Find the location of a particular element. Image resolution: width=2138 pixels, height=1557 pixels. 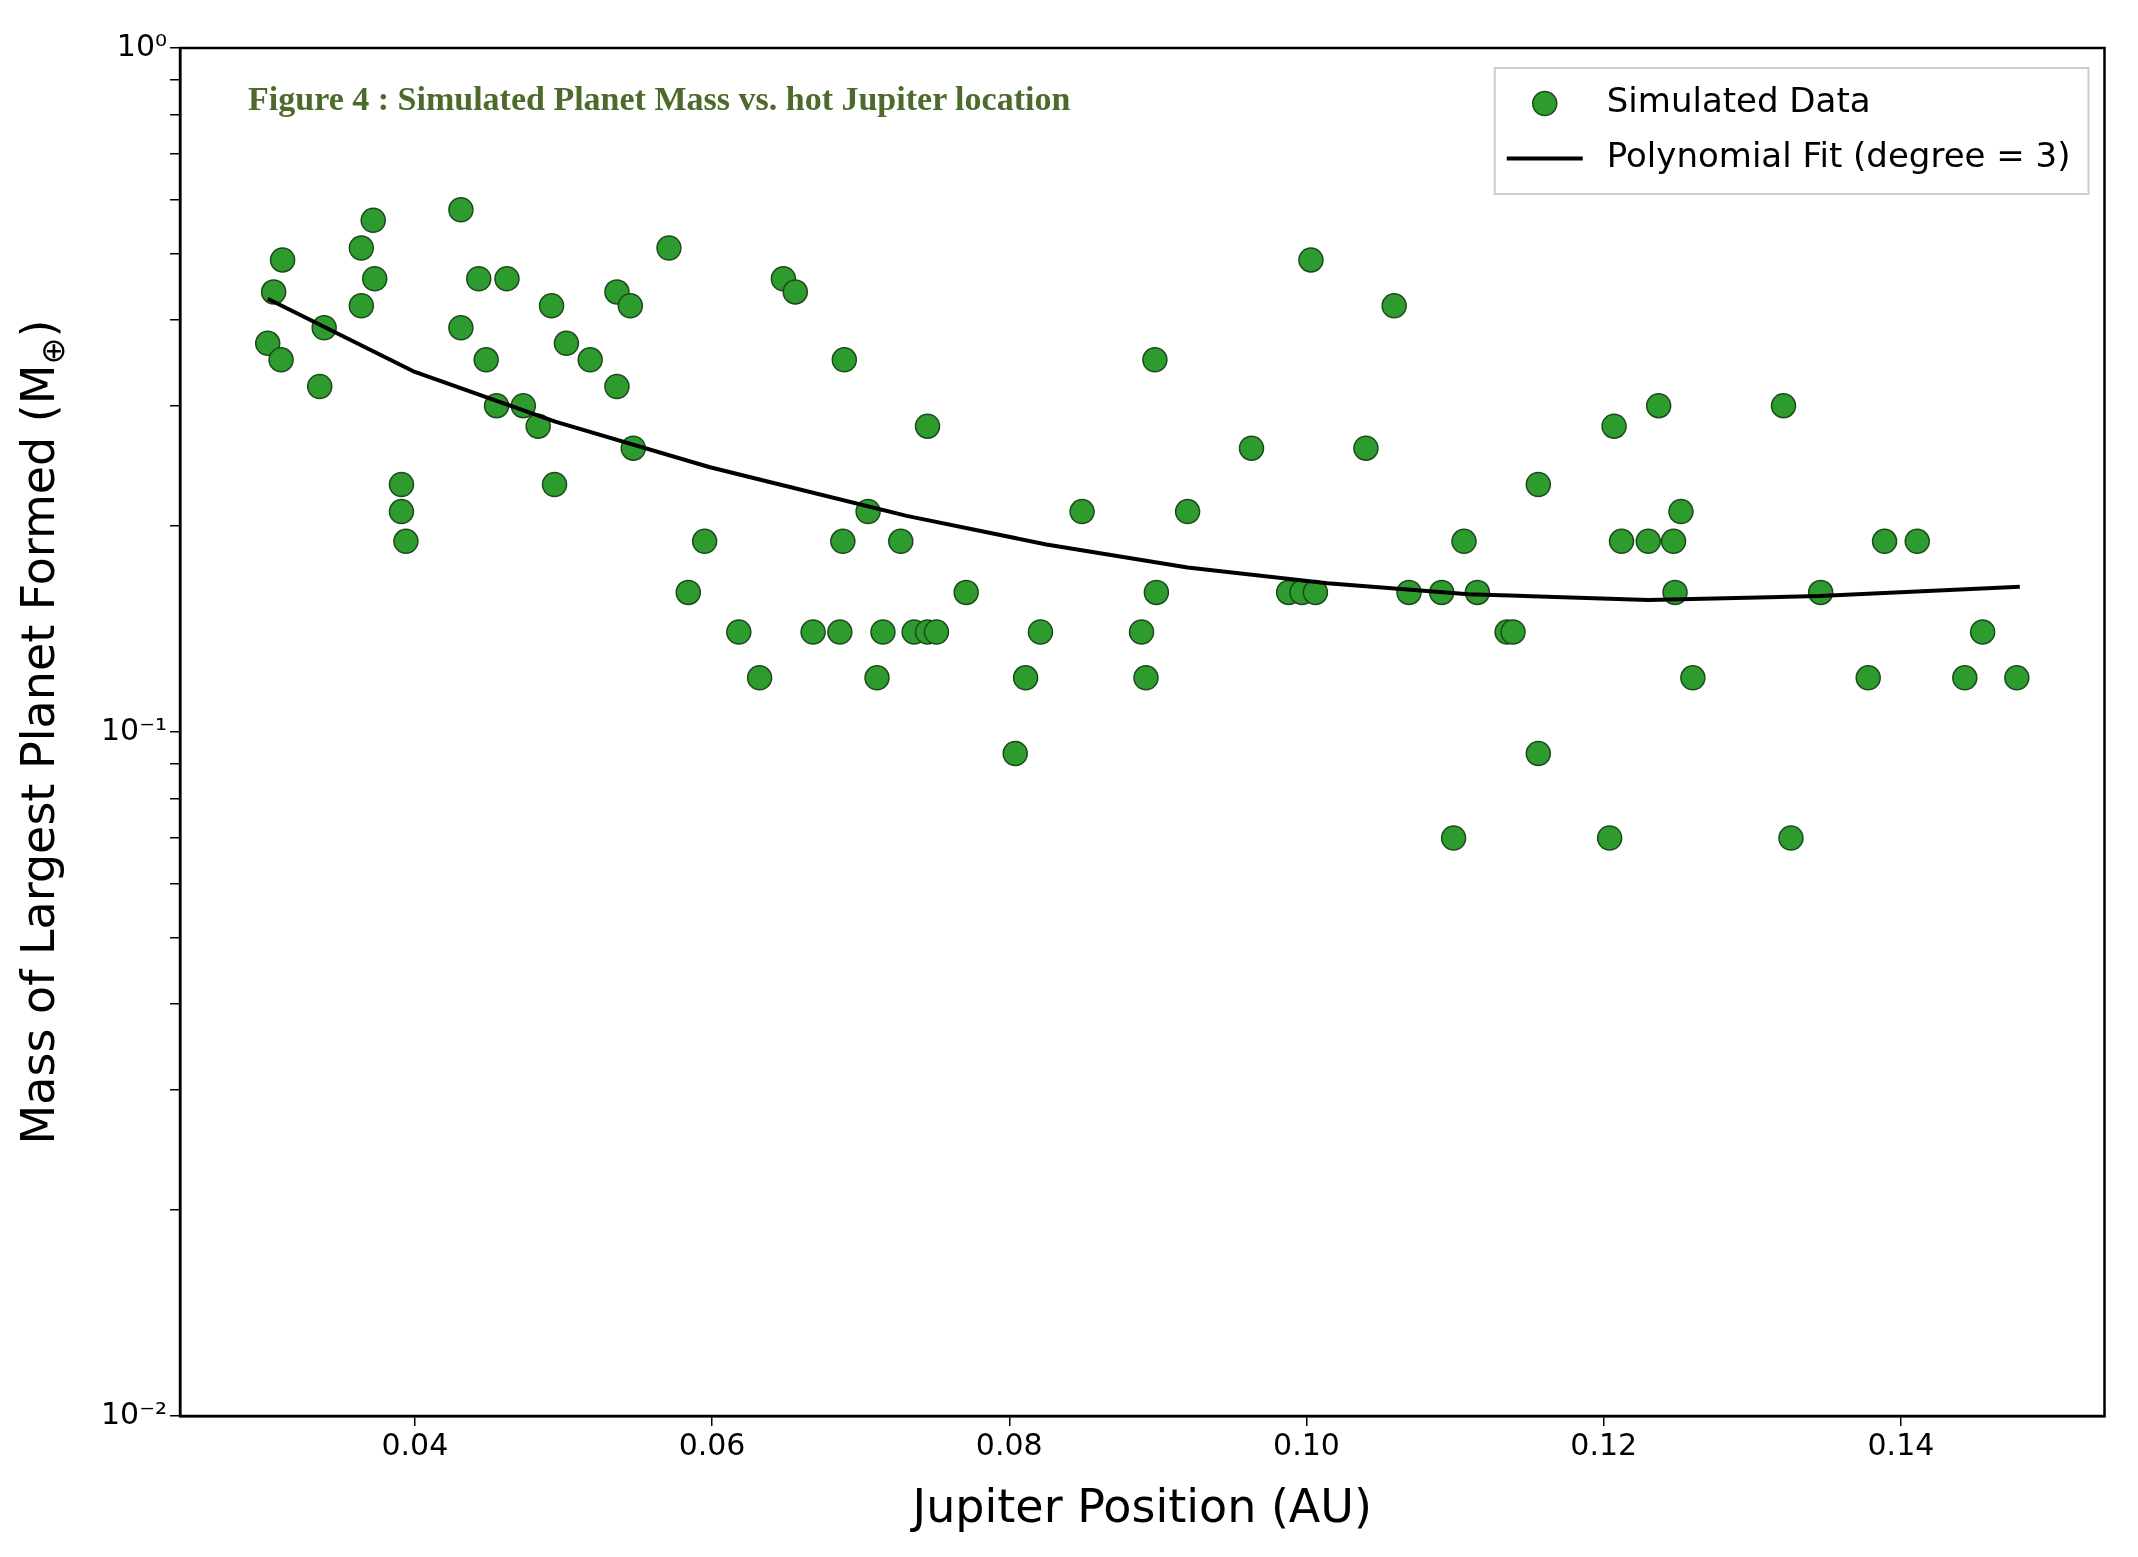

legend-label: Simulated Data is located at coordinates (1738, 100).